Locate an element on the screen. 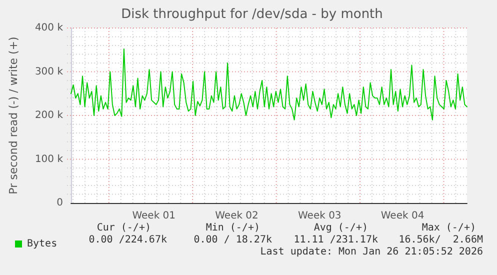 The width and height of the screenshot is (497, 275). legend-label: Bytes is located at coordinates (42, 244).